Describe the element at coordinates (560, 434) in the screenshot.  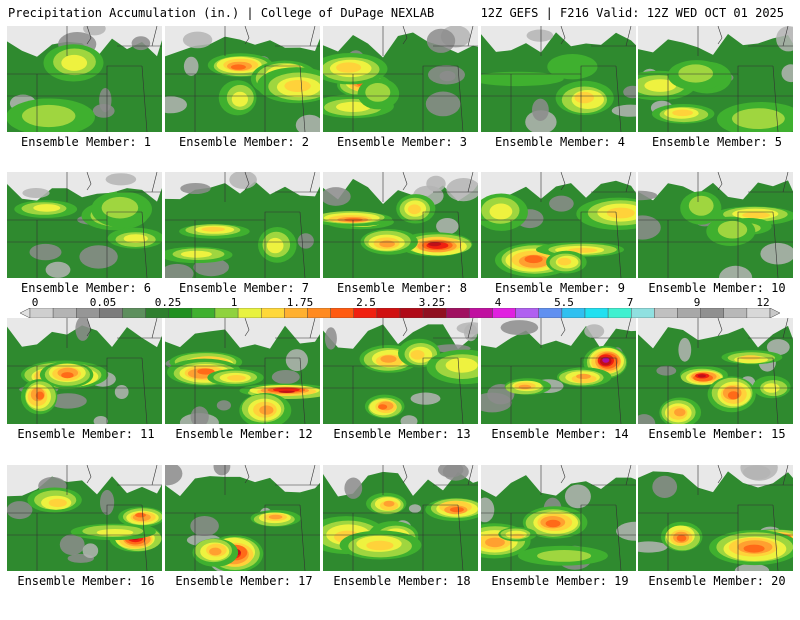
I see `member-caption: Ensemble Member: 14` at that location.